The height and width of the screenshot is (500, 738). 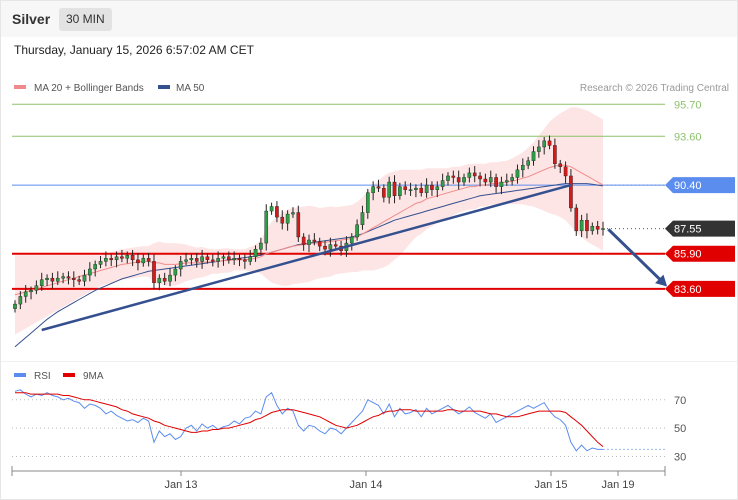 What do you see at coordinates (688, 255) in the screenshot?
I see `level-label-85.90: 85.90` at bounding box center [688, 255].